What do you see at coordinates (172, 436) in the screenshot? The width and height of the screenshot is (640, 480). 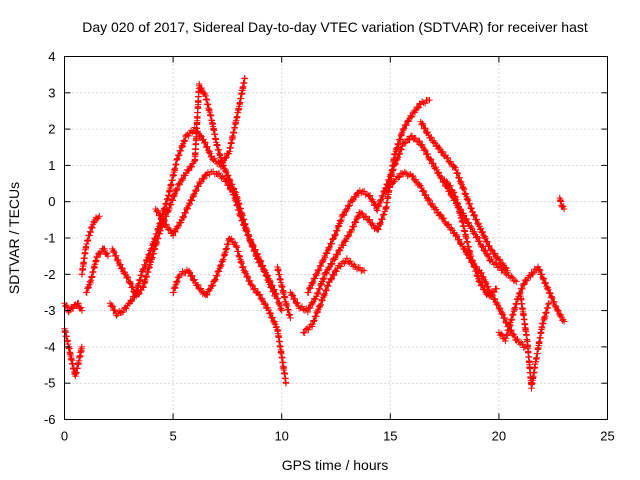 I see `x-tick-label: 5` at bounding box center [172, 436].